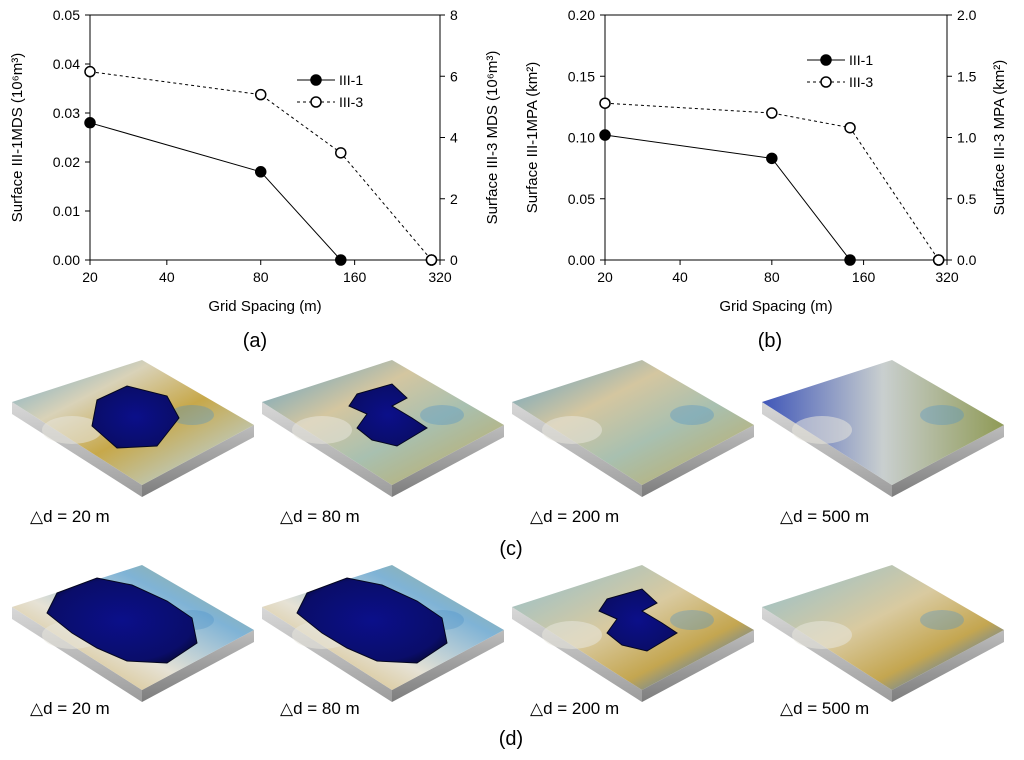  I want to click on left-y-tick-label: 0.01, so click(66, 211).